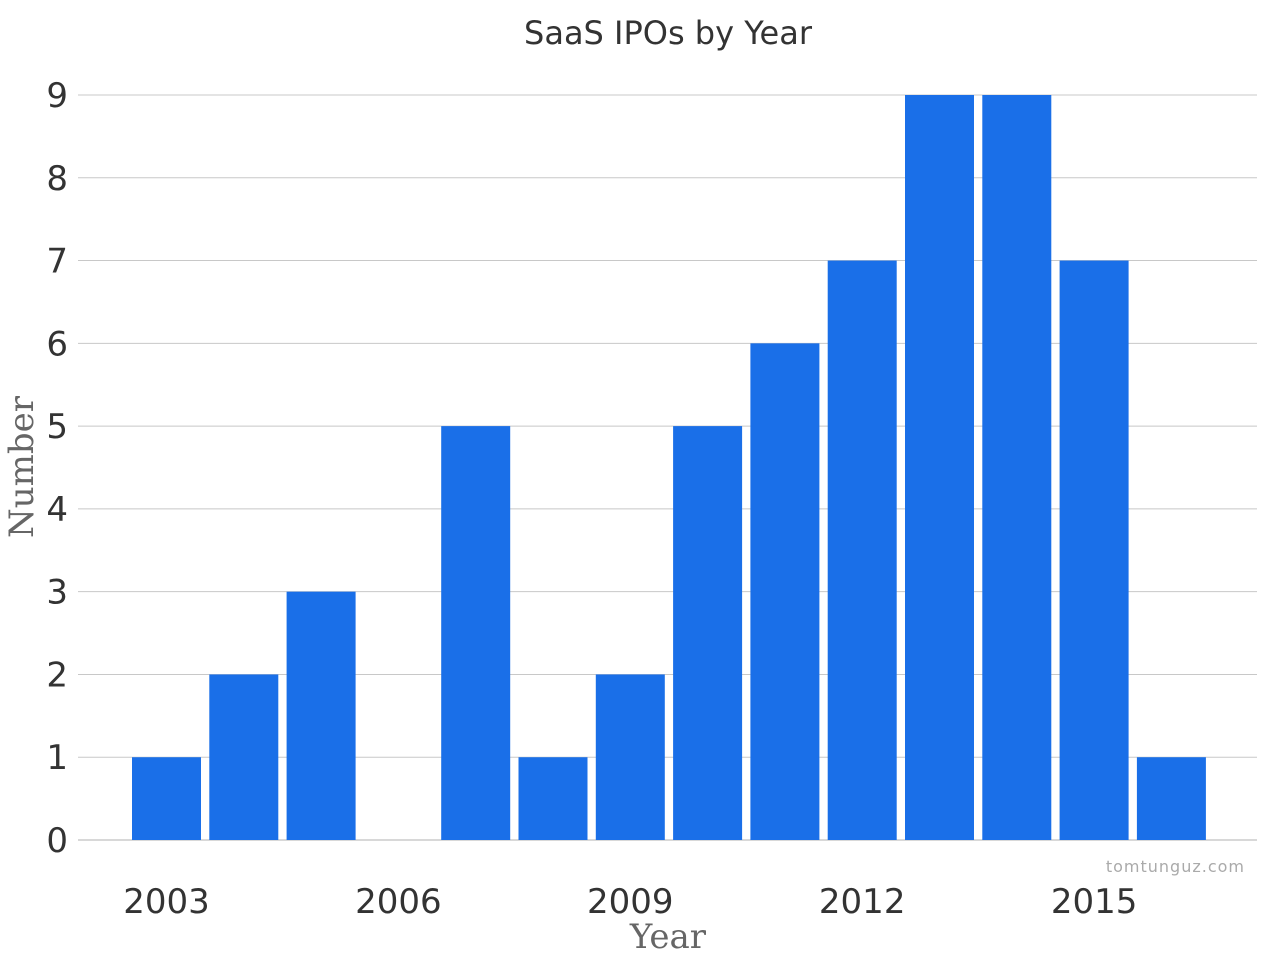  I want to click on y-tick-label: 3, so click(57, 593).